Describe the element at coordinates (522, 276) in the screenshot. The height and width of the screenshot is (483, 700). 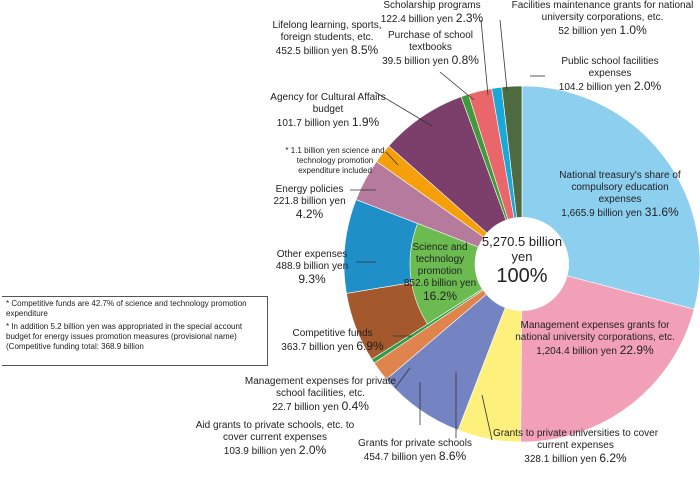
I see `total-percent: 100%` at that location.